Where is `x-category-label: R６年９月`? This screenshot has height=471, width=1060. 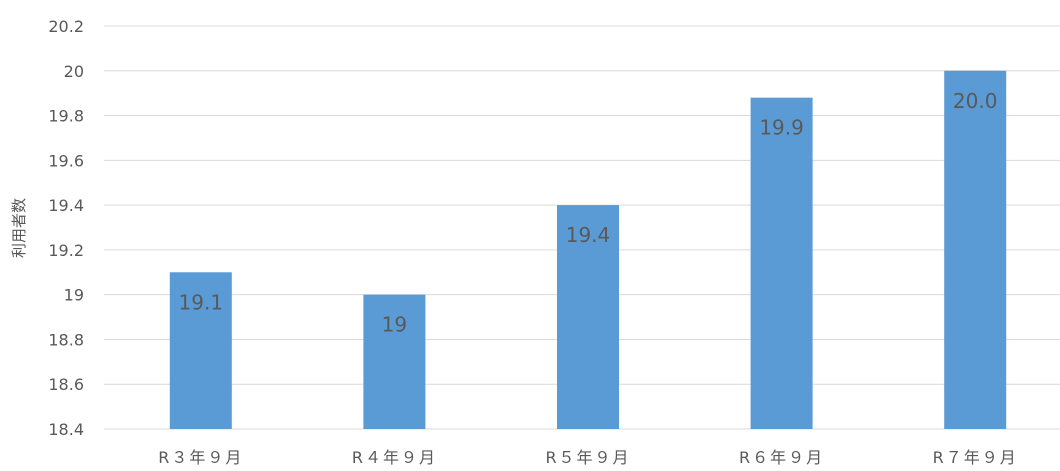 x-category-label: R６年９月 is located at coordinates (781, 457).